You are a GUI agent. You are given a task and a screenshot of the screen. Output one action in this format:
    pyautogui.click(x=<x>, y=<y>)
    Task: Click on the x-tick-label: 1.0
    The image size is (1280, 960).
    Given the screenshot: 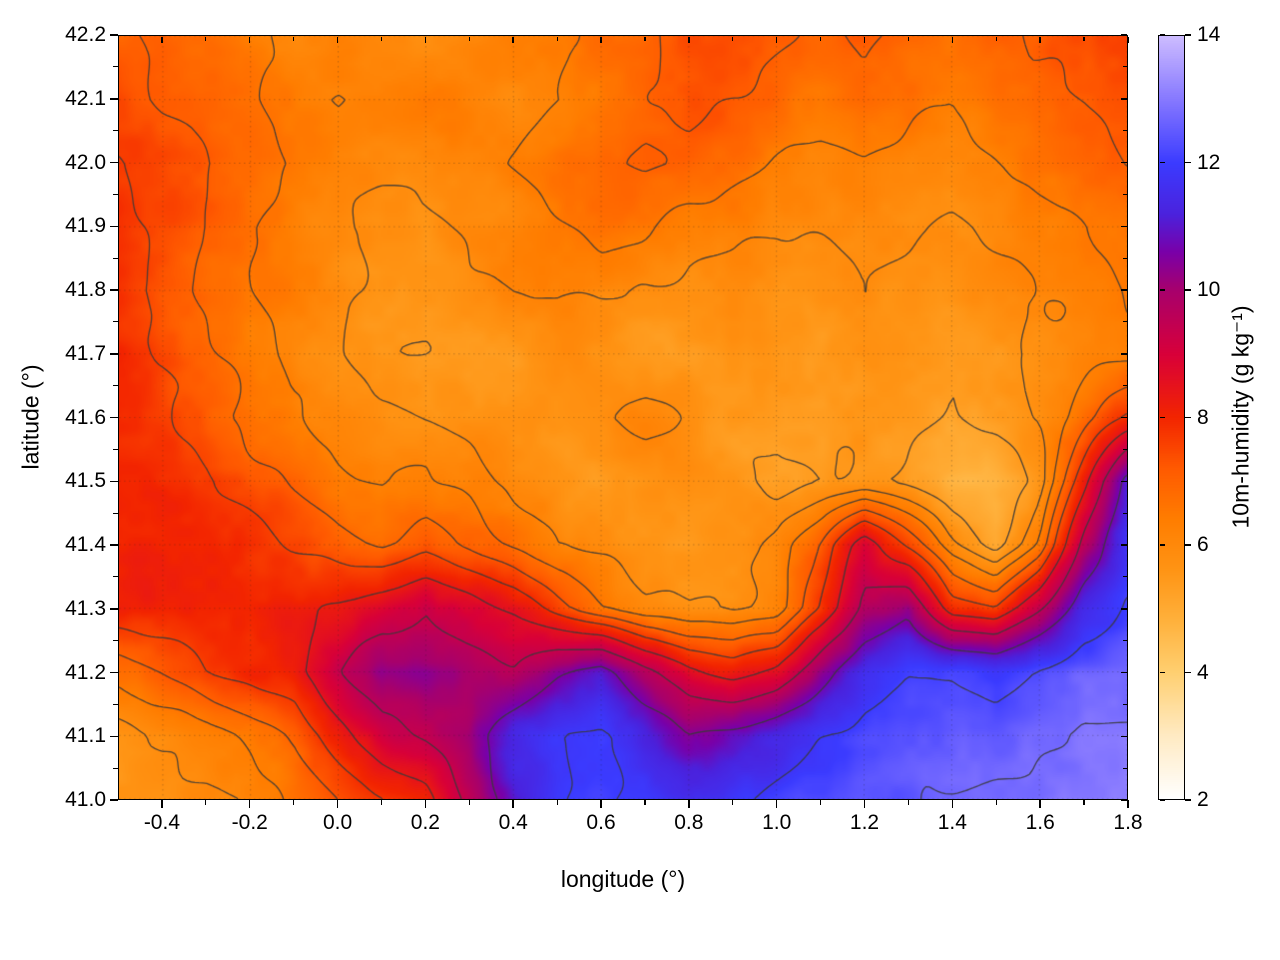 What is the action you would take?
    pyautogui.click(x=777, y=822)
    